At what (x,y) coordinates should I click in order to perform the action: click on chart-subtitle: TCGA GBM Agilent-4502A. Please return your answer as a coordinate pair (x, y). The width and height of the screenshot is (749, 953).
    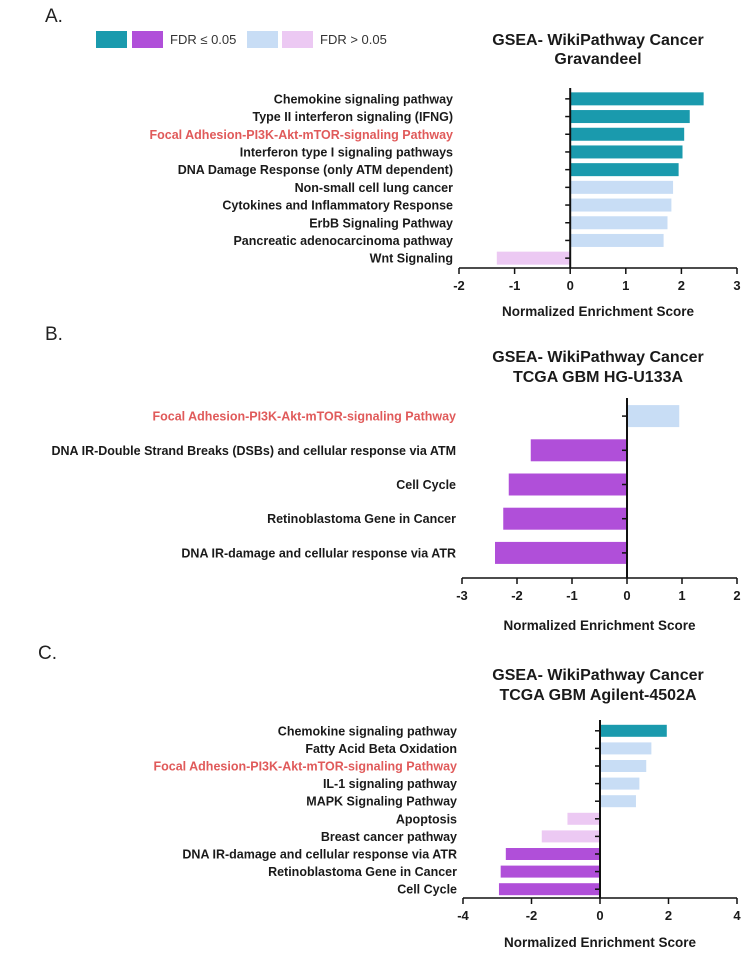
    Looking at the image, I should click on (598, 695).